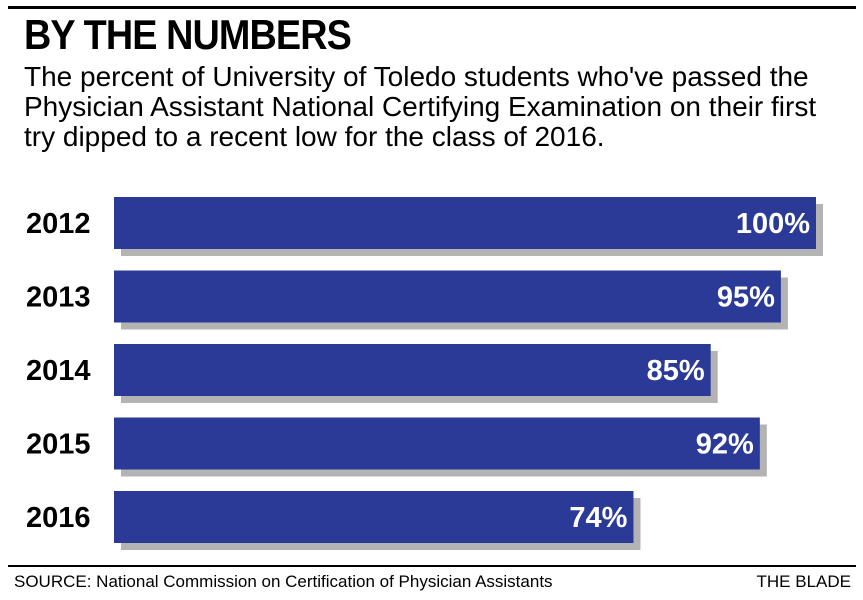 The image size is (863, 600). I want to click on category-label-2012: 2012, so click(58, 224).